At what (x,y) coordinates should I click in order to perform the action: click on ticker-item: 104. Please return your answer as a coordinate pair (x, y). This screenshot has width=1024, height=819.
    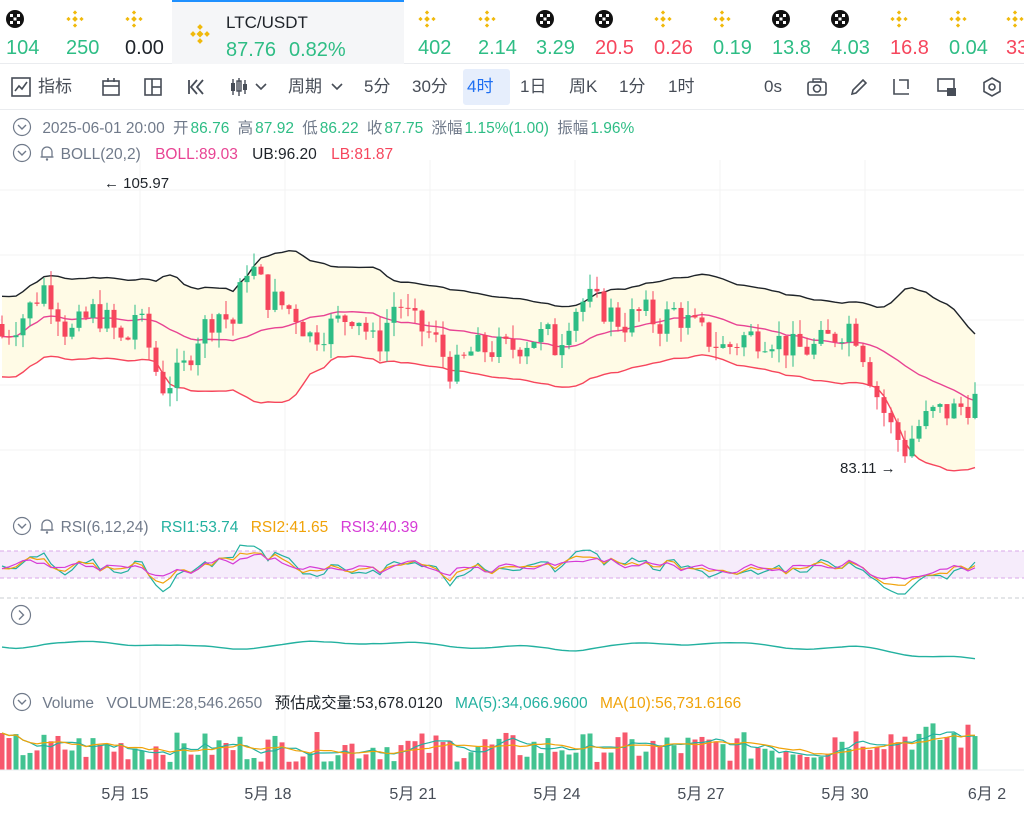
    Looking at the image, I should click on (36, 31).